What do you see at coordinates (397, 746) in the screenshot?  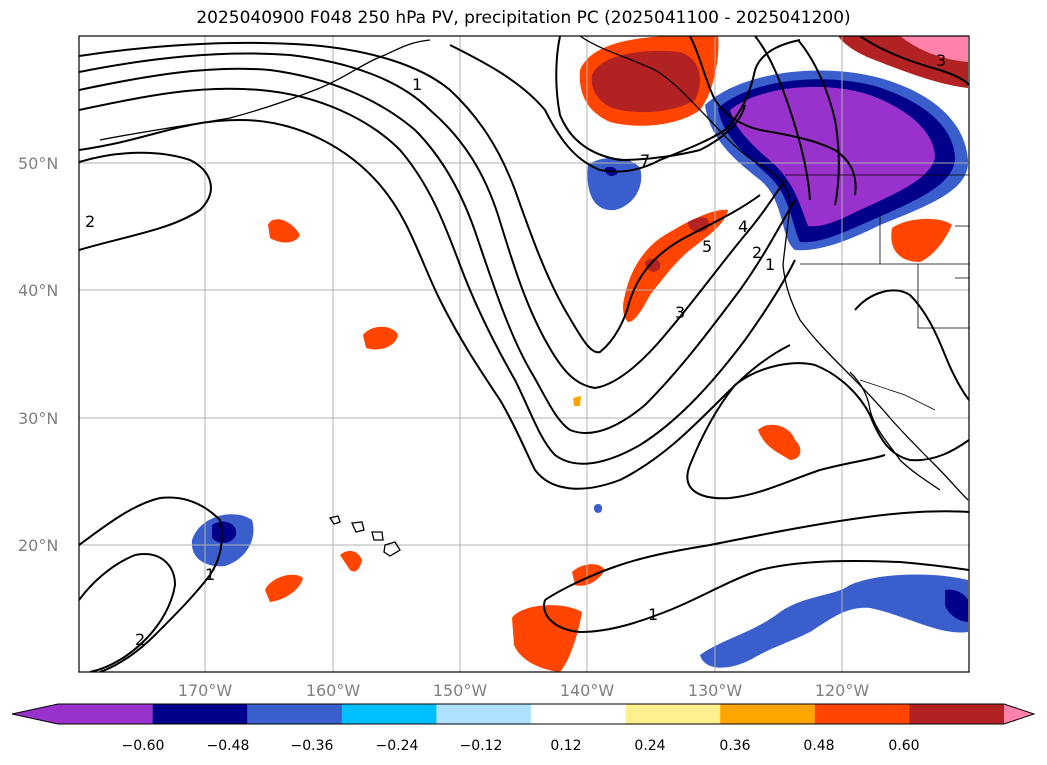 I see `colorbar-tick: −0.24` at bounding box center [397, 746].